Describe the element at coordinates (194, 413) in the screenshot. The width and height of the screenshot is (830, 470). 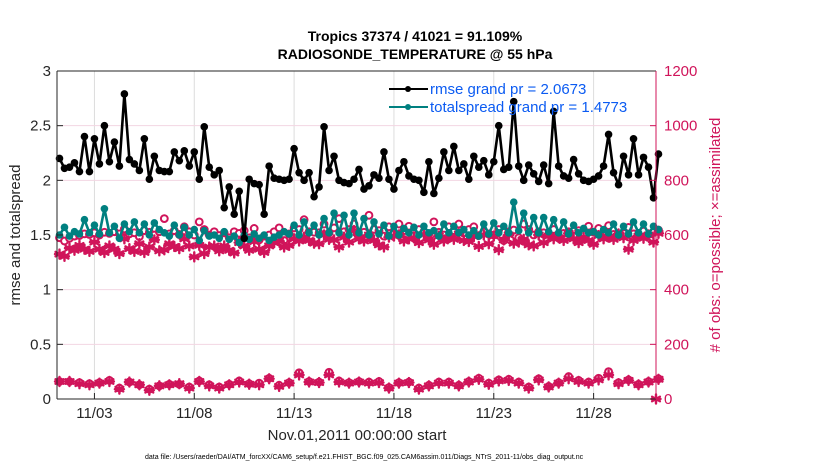
I see `x-tick-label: 11/08` at that location.